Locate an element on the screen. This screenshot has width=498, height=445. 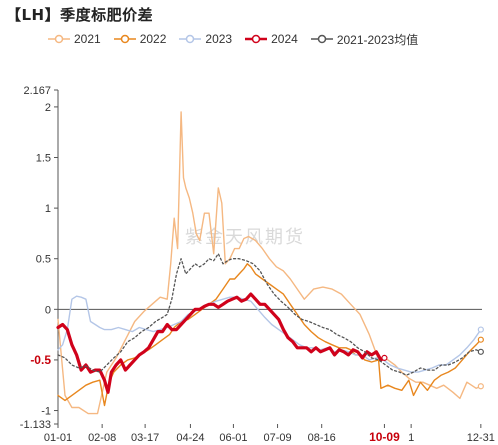
legend-item-2022: 2022 is located at coordinates (140, 39).